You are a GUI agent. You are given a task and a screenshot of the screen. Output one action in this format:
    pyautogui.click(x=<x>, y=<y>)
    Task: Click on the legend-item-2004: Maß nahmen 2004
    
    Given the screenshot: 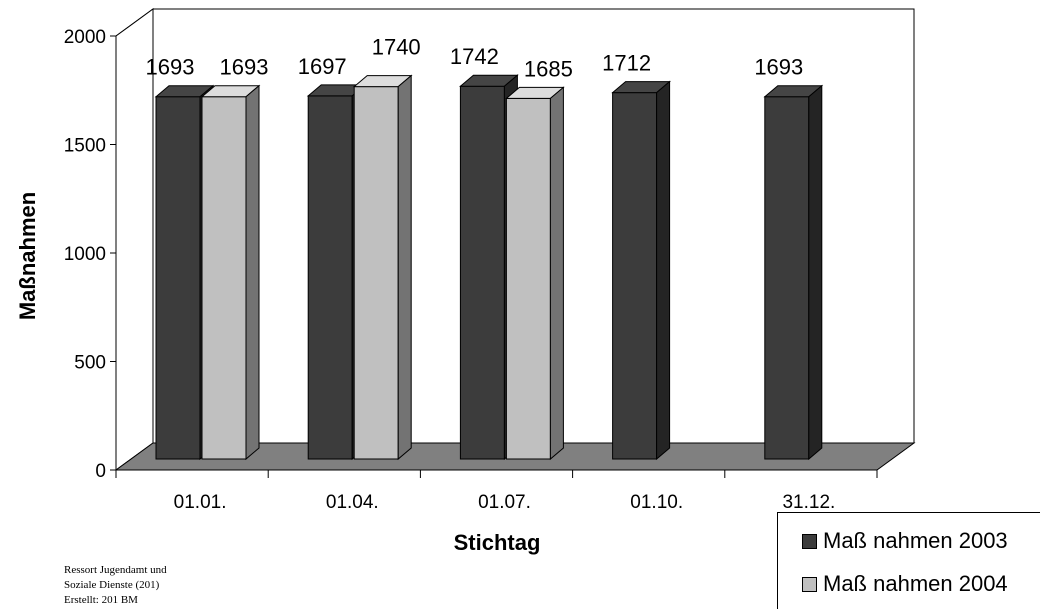 What is the action you would take?
    pyautogui.click(x=905, y=584)
    